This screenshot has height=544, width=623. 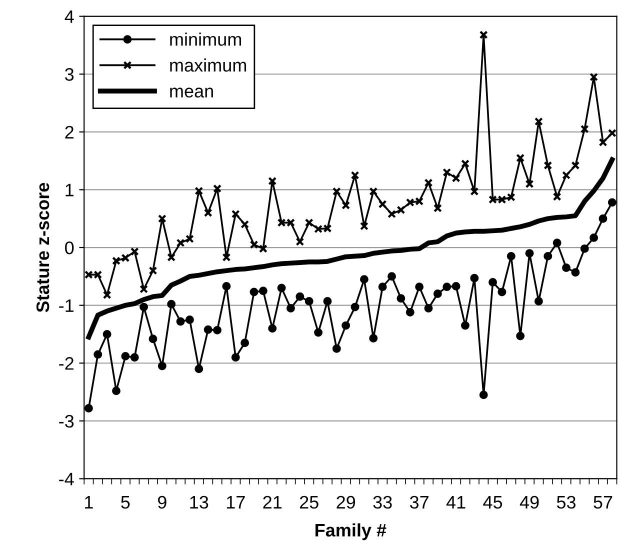 What do you see at coordinates (346, 502) in the screenshot?
I see `x-tick-label: 29` at bounding box center [346, 502].